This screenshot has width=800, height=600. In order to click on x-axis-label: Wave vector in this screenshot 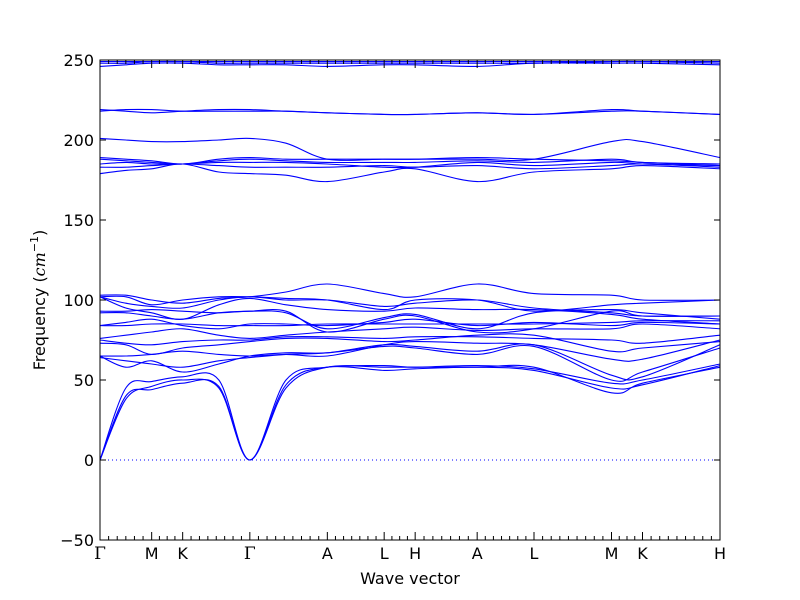, I will do `click(410, 578)`.